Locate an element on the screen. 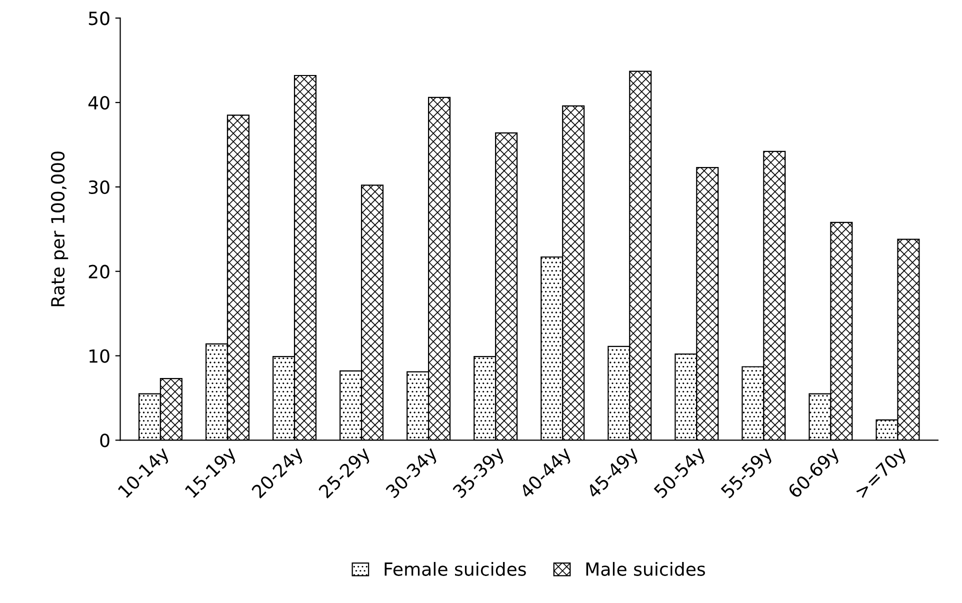 The width and height of the screenshot is (962, 603). y-tick-label: 0 is located at coordinates (105, 441).